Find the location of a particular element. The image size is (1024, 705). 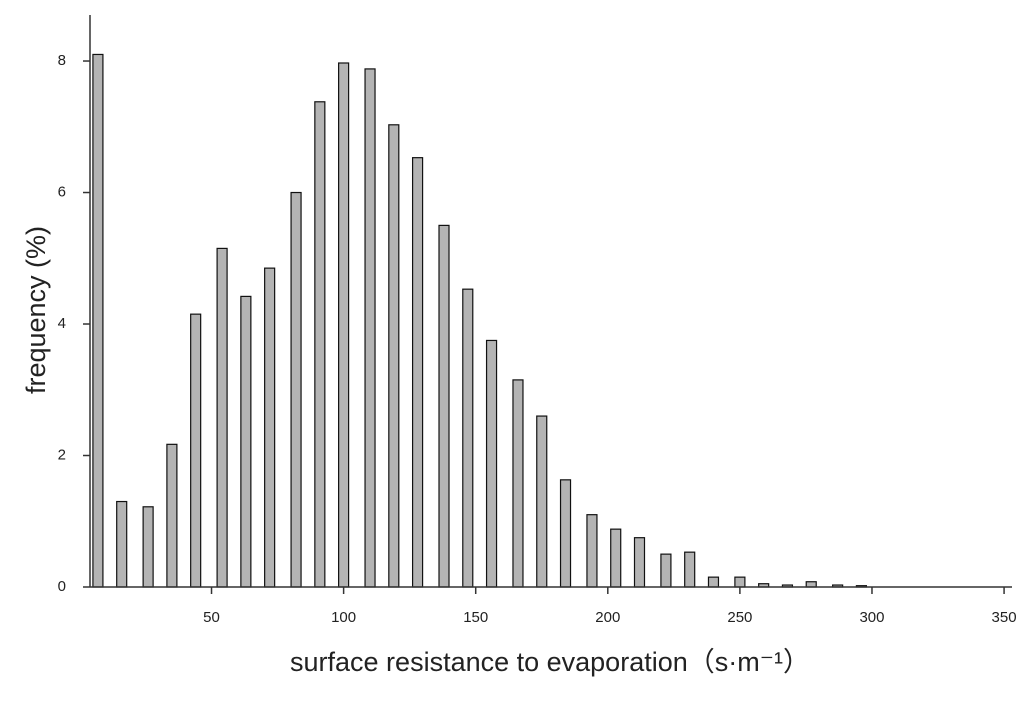

y-tick-label: 0 is located at coordinates (62, 586).